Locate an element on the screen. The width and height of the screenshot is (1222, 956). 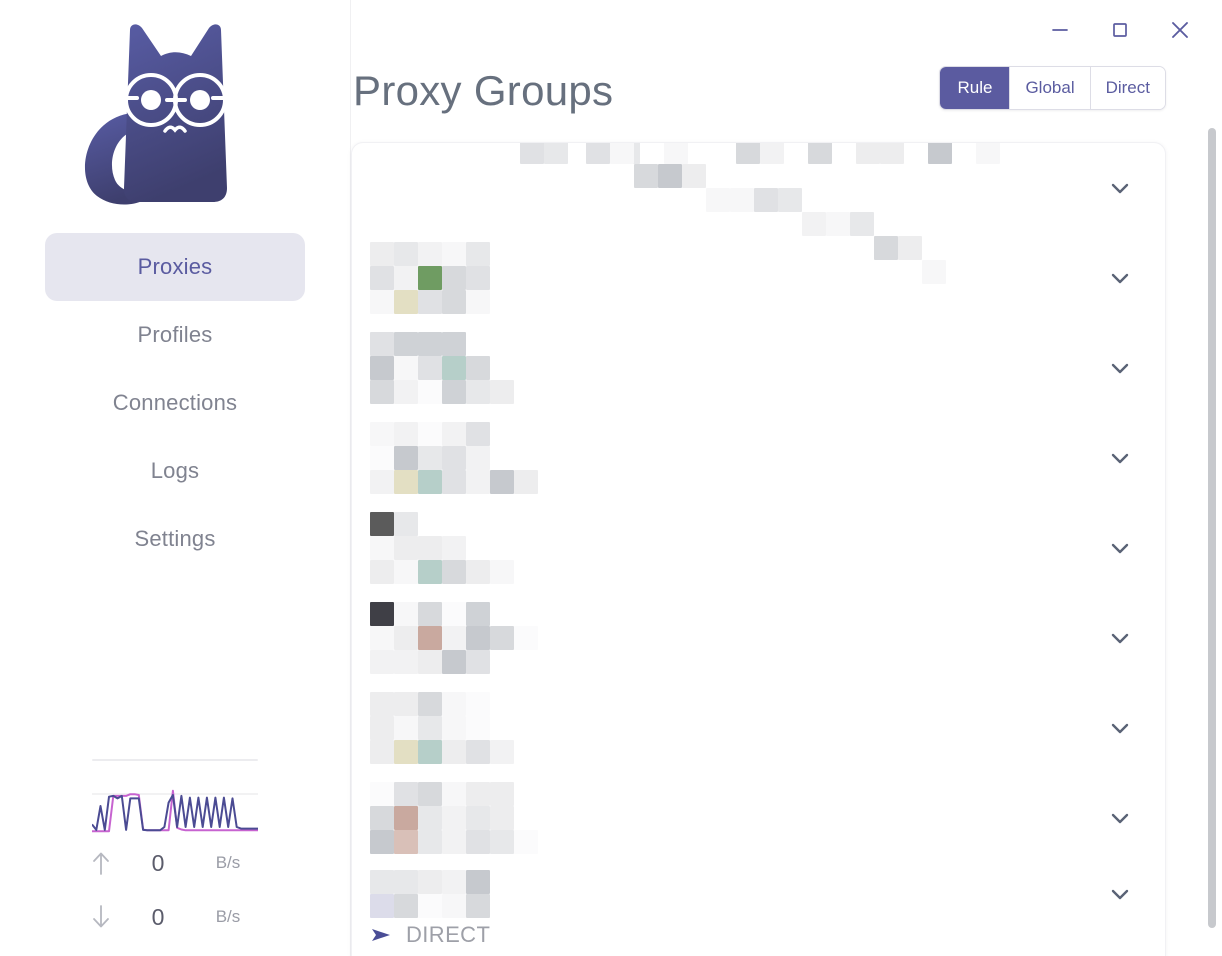
traffic-divider is located at coordinates (175, 760).